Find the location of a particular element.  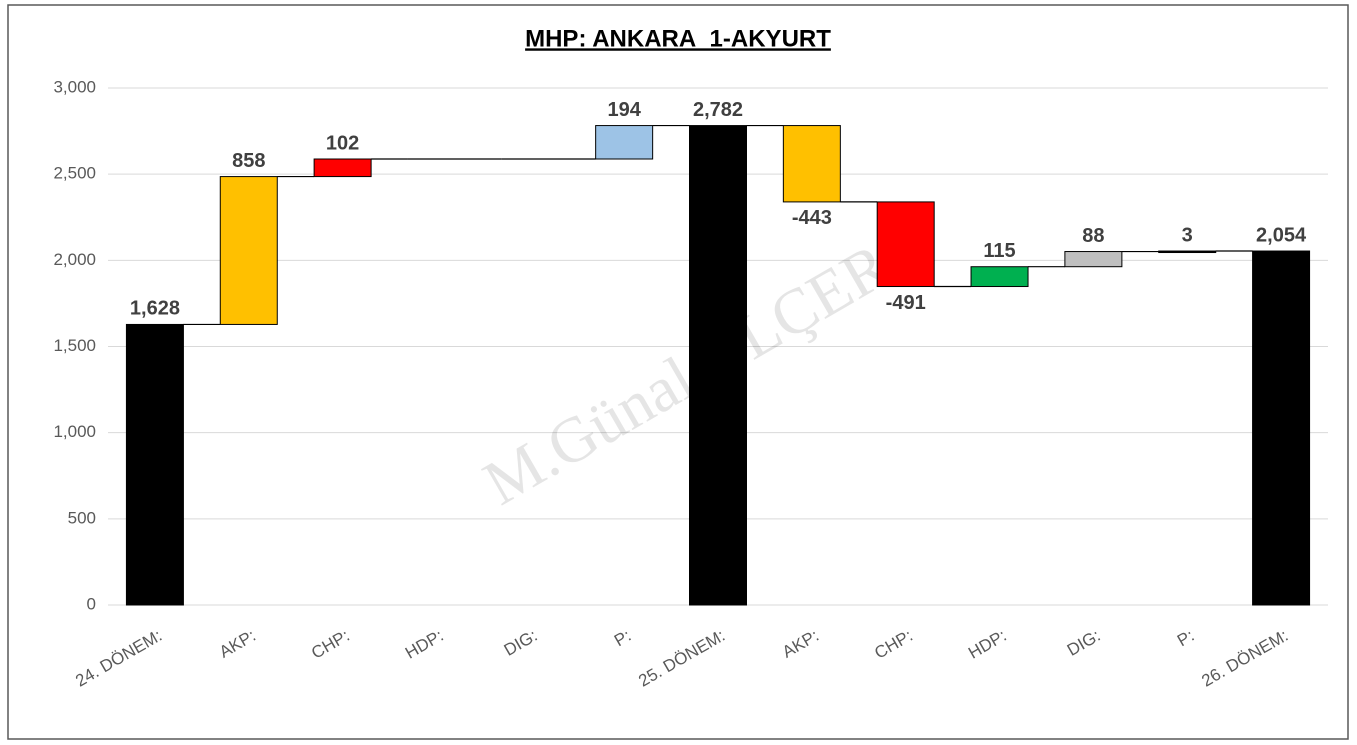

data-label: 115 is located at coordinates (999, 251).